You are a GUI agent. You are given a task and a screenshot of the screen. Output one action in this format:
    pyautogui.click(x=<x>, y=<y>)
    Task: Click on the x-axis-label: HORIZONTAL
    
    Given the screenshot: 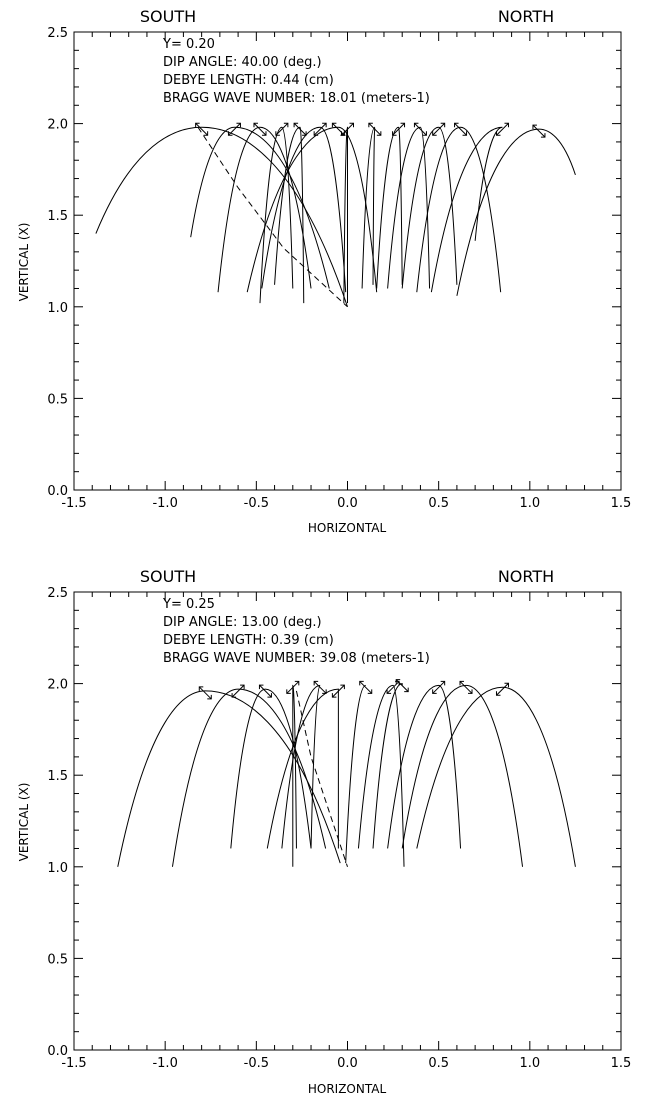 What is the action you would take?
    pyautogui.click(x=347, y=528)
    